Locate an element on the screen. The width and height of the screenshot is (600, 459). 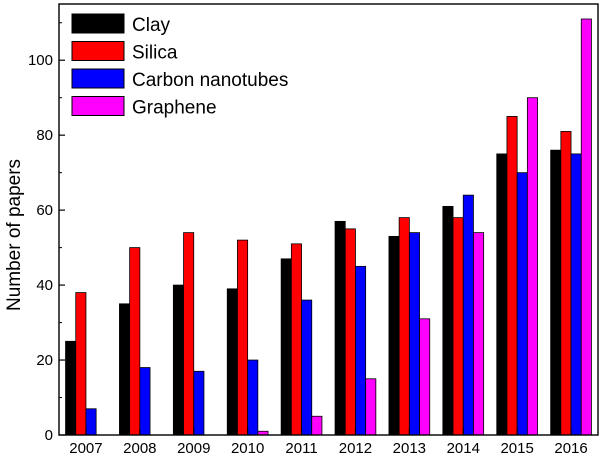
y-tick-label-100: 100 is located at coordinates (40, 60).